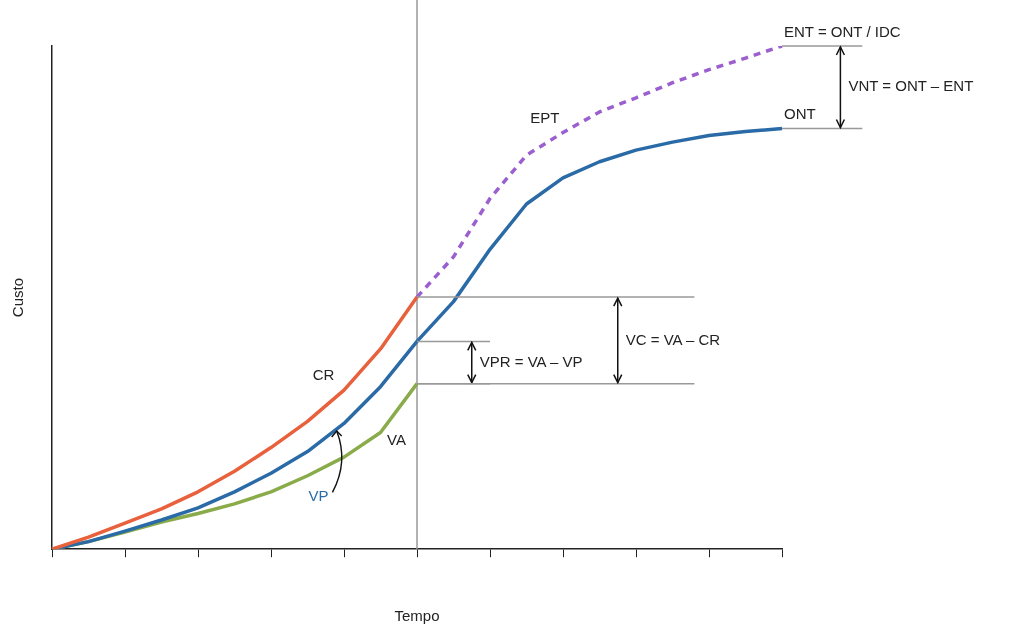 The height and width of the screenshot is (636, 1015). Describe the element at coordinates (842, 31) in the screenshot. I see `text: ENT = ONT / IDC` at that location.